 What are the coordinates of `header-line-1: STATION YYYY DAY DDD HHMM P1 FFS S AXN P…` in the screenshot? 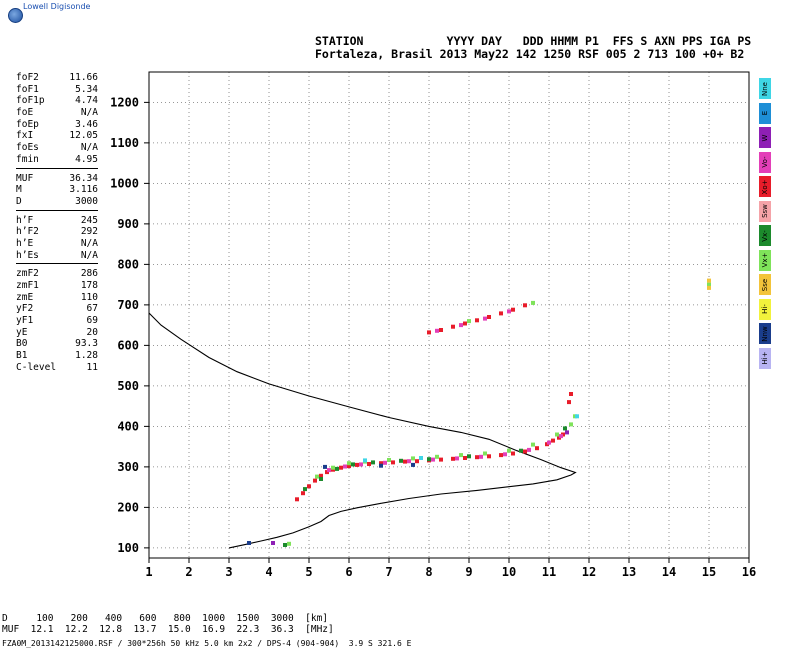 It's located at (533, 41).